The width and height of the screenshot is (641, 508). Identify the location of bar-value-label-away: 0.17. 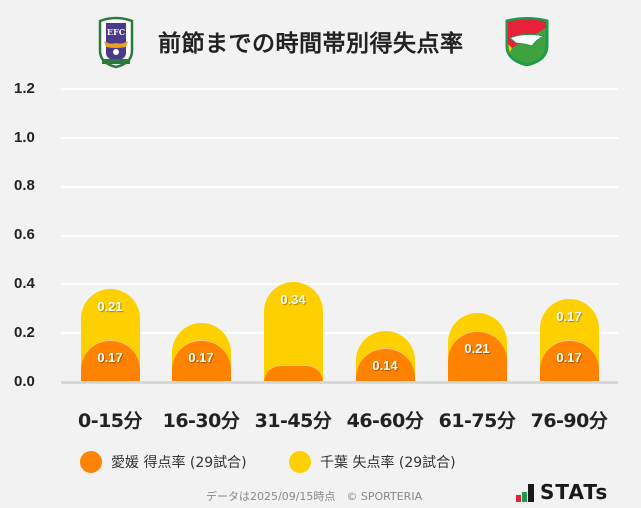
(569, 316).